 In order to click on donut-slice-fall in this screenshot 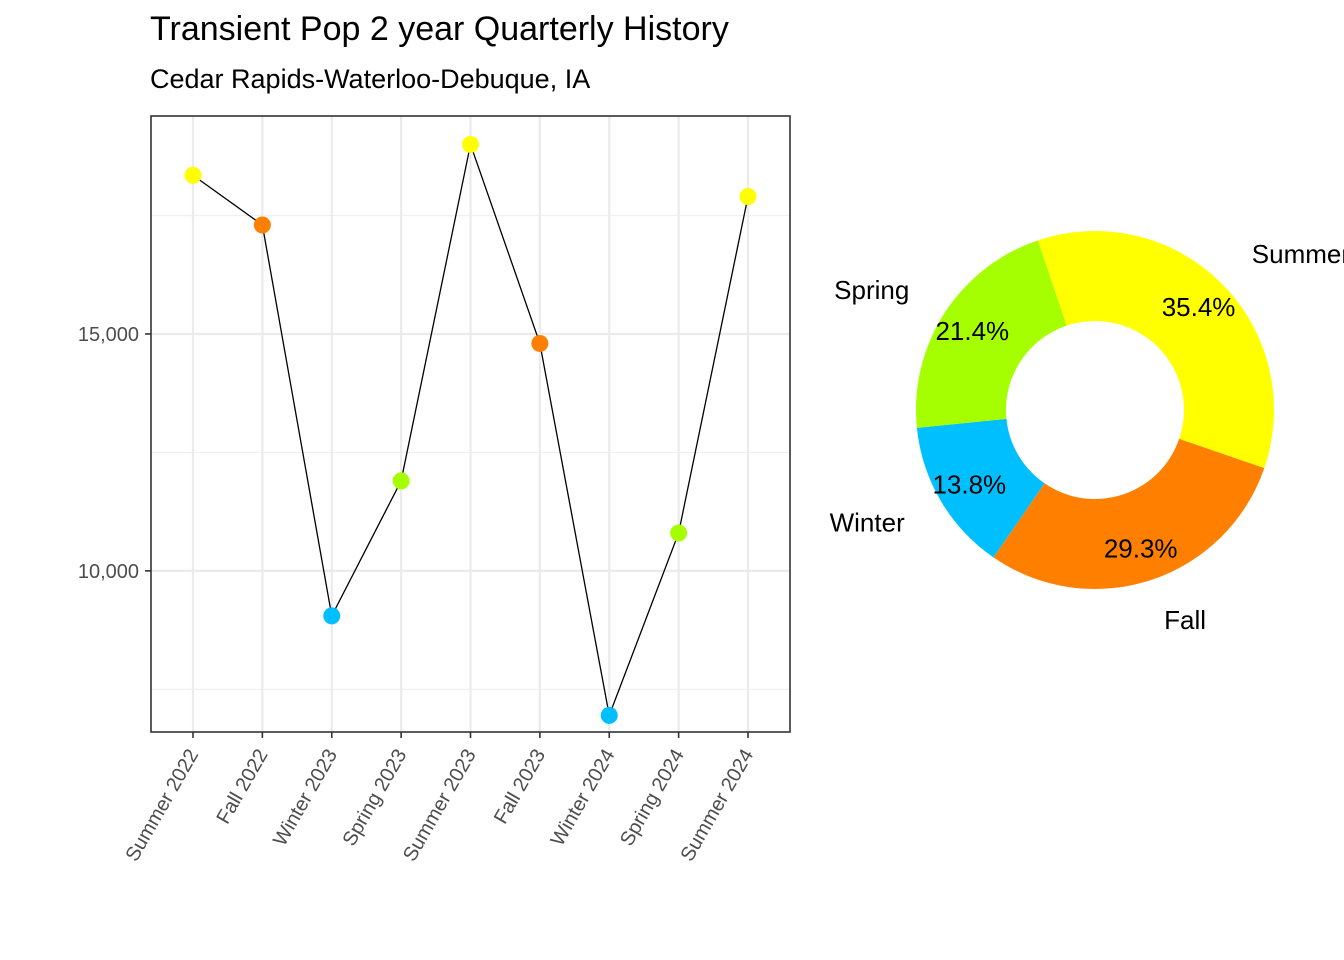, I will do `click(1129, 513)`.